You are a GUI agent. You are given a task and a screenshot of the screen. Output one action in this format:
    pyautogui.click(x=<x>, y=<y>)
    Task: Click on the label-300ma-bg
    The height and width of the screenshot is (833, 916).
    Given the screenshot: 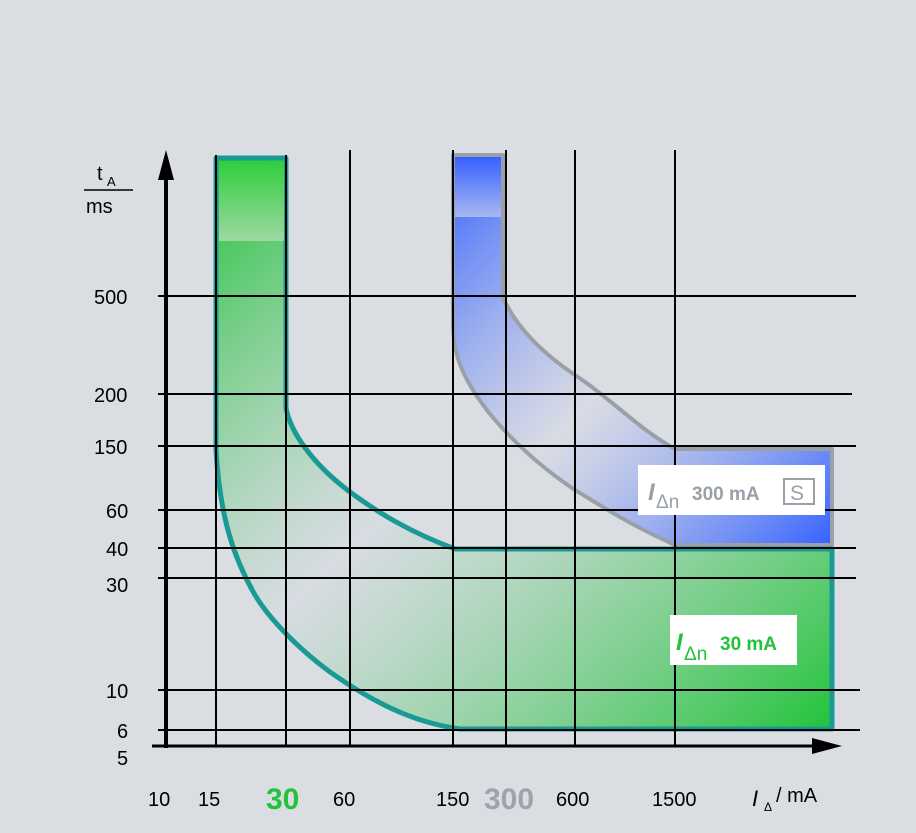 What is the action you would take?
    pyautogui.click(x=731, y=490)
    